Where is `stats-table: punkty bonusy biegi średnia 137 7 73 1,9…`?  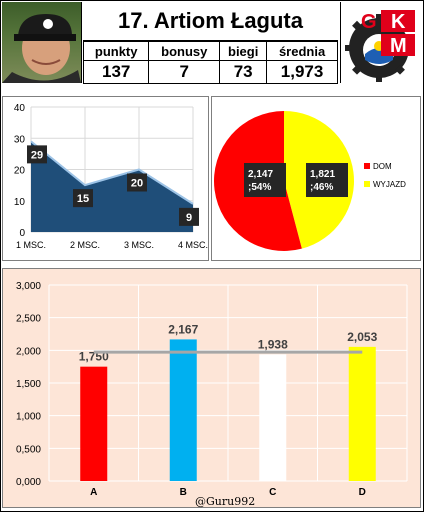 stats-table: punkty bonusy biegi średnia 137 7 73 1,9… is located at coordinates (210, 62).